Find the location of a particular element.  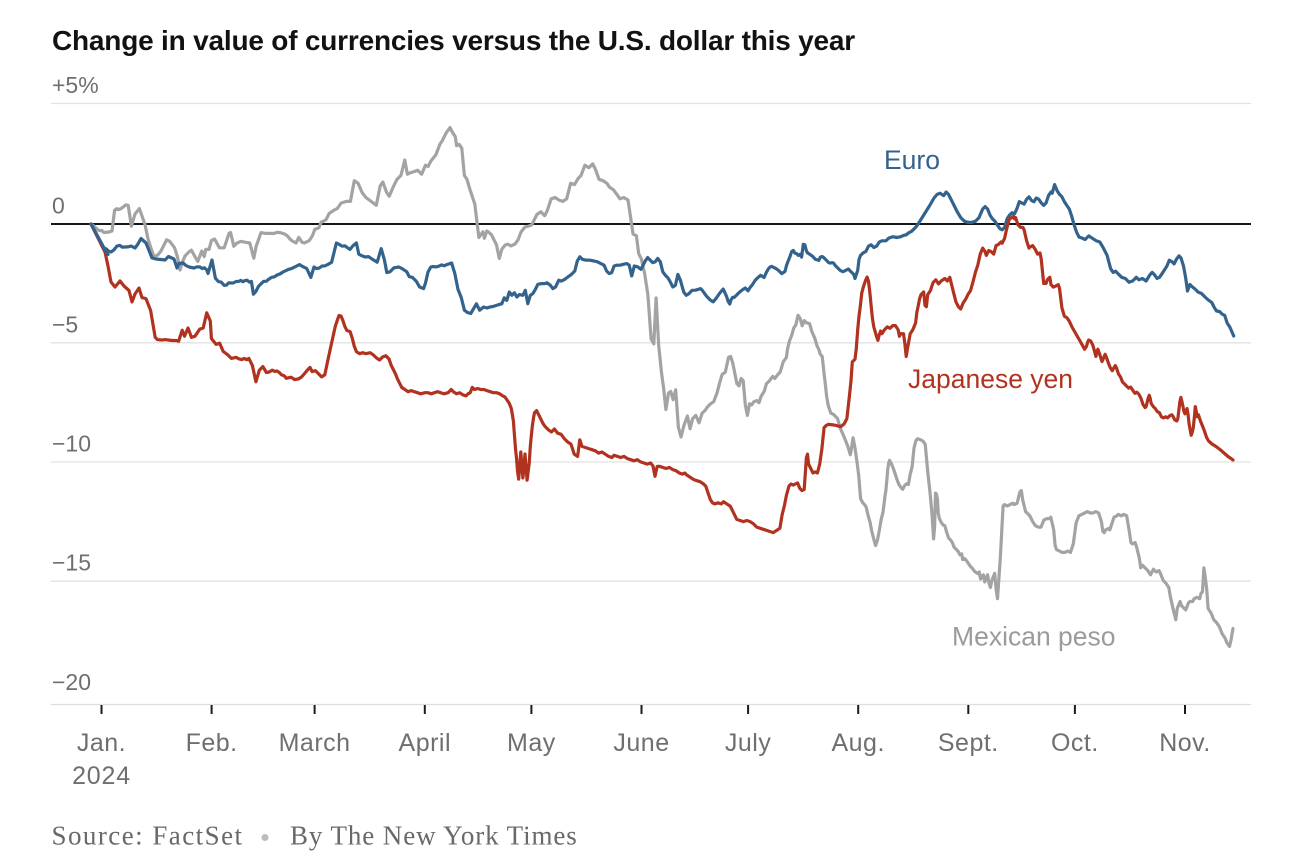

svg-text: Source: FactSet is located at coordinates (148, 836).